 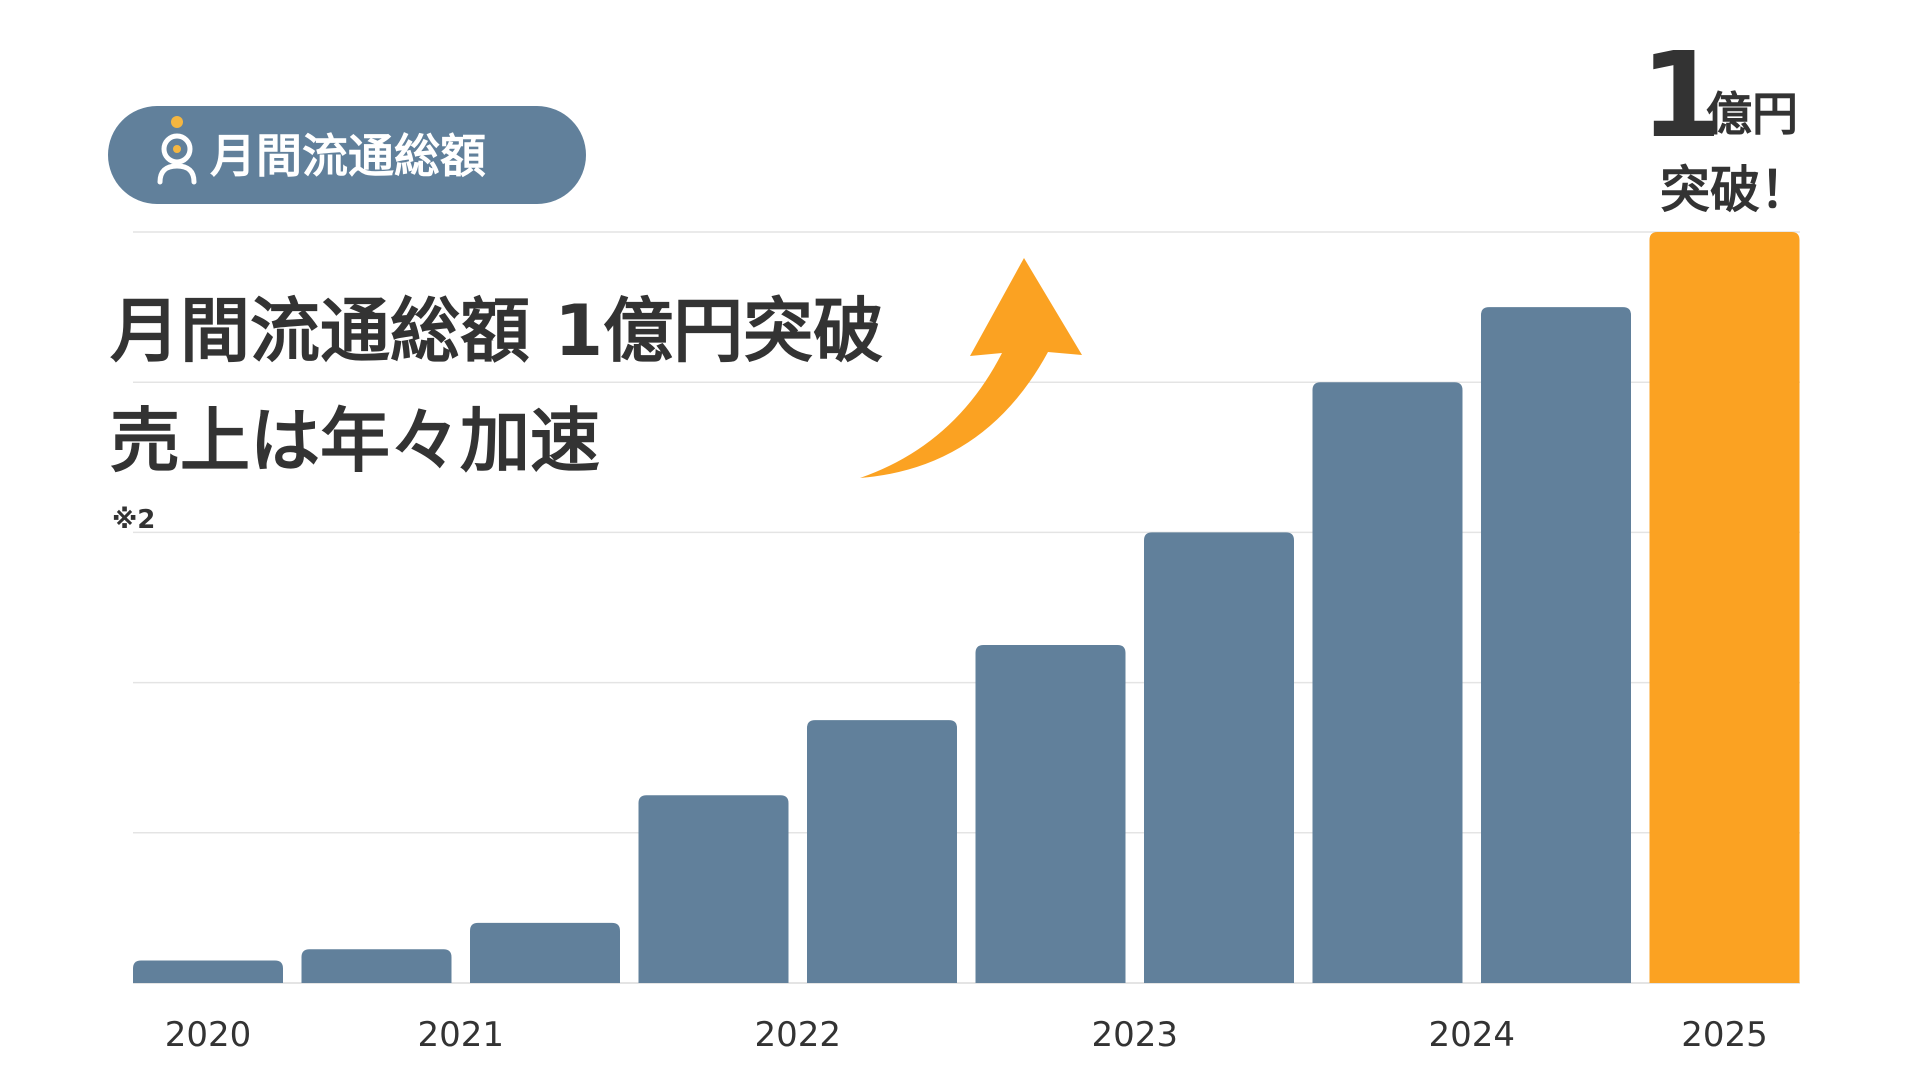 What do you see at coordinates (496, 331) in the screenshot?
I see `headline-line-1: 月間流通総額 1億円突破` at bounding box center [496, 331].